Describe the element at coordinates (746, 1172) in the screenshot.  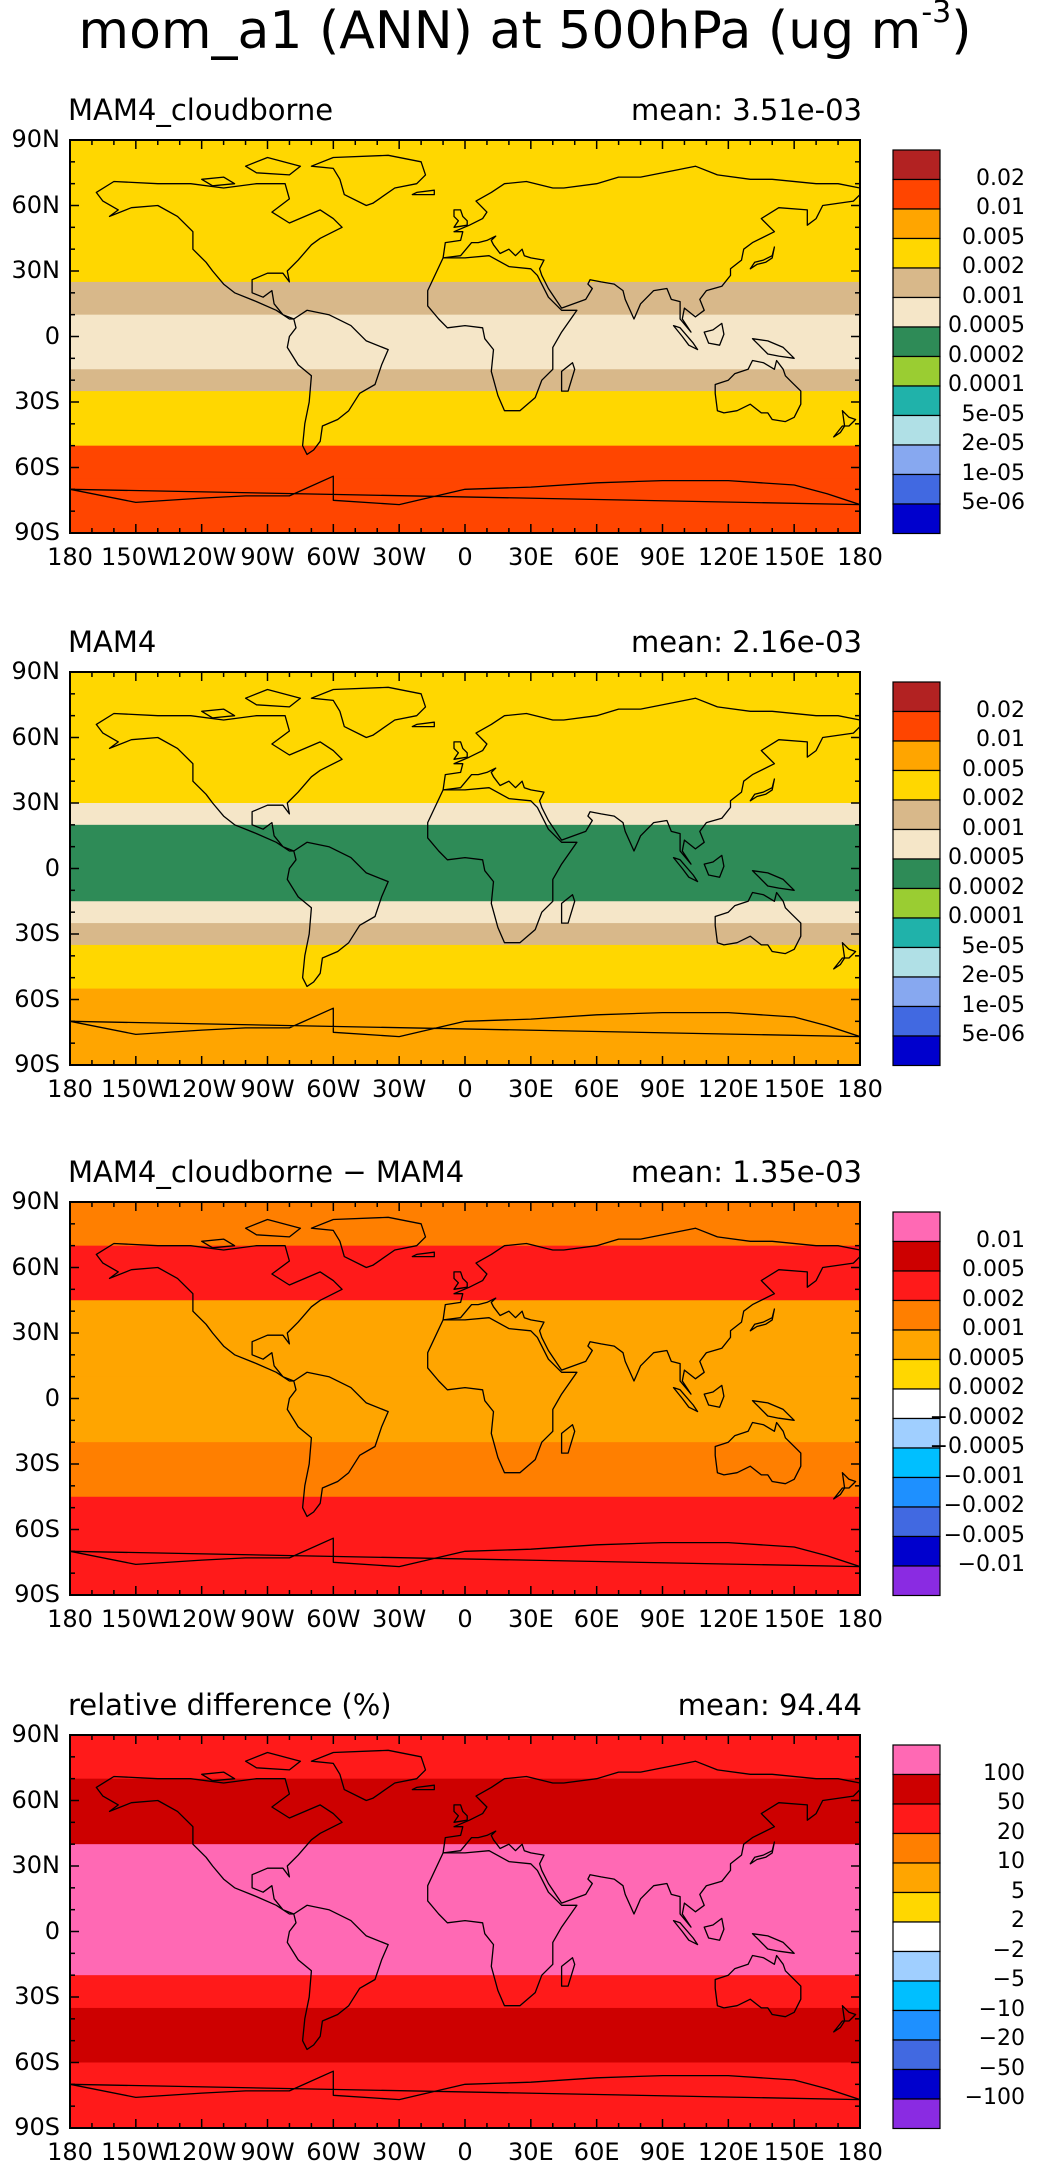
I see `panel-mean: mean: 1.35e-03` at that location.